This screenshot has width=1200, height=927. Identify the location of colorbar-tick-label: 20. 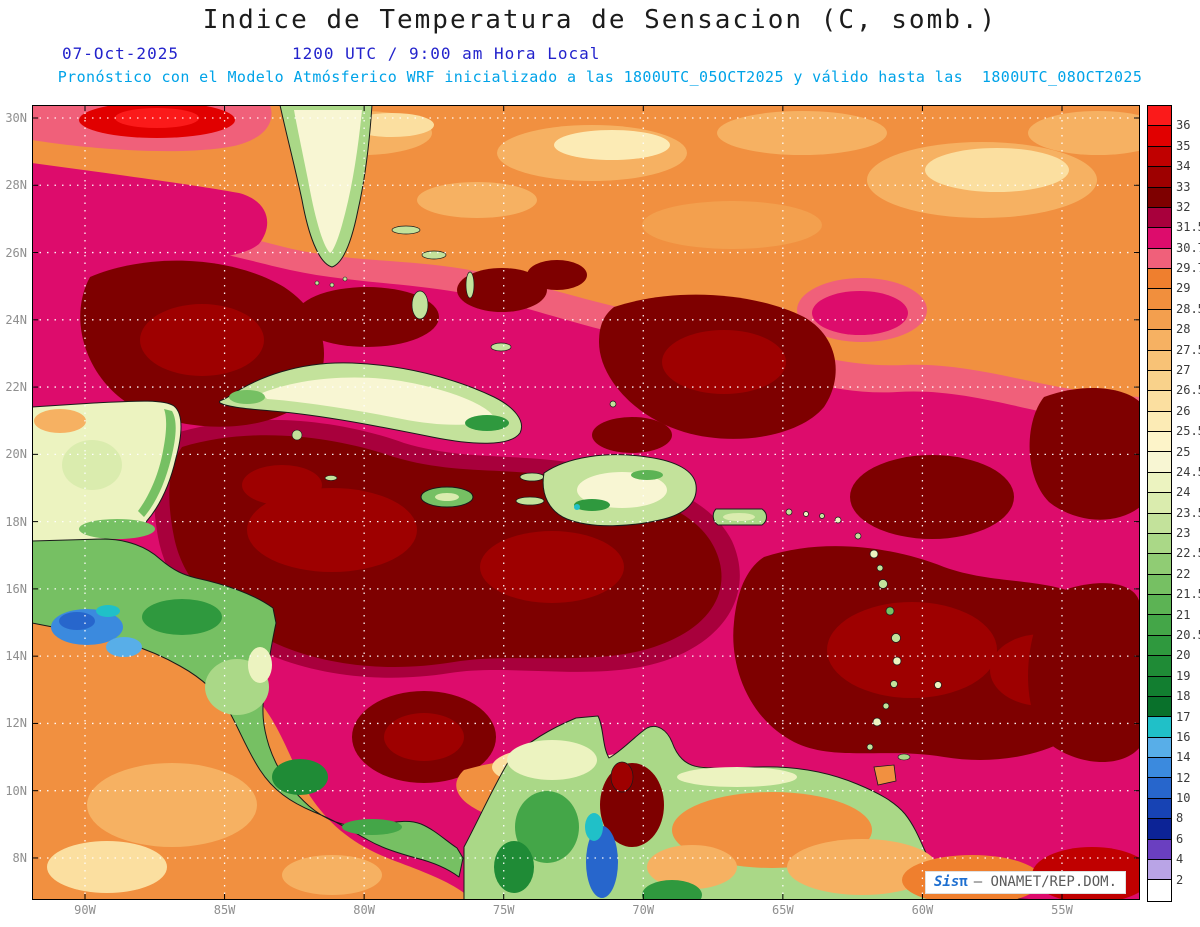
(1183, 655).